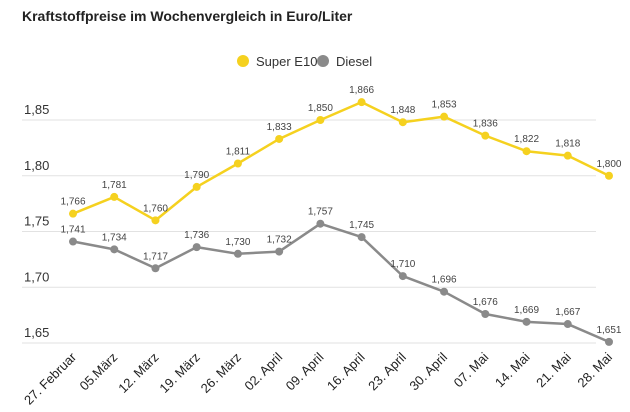 This screenshot has height=412, width=630. Describe the element at coordinates (36, 165) in the screenshot. I see `y-tick-label: 1,80` at that location.